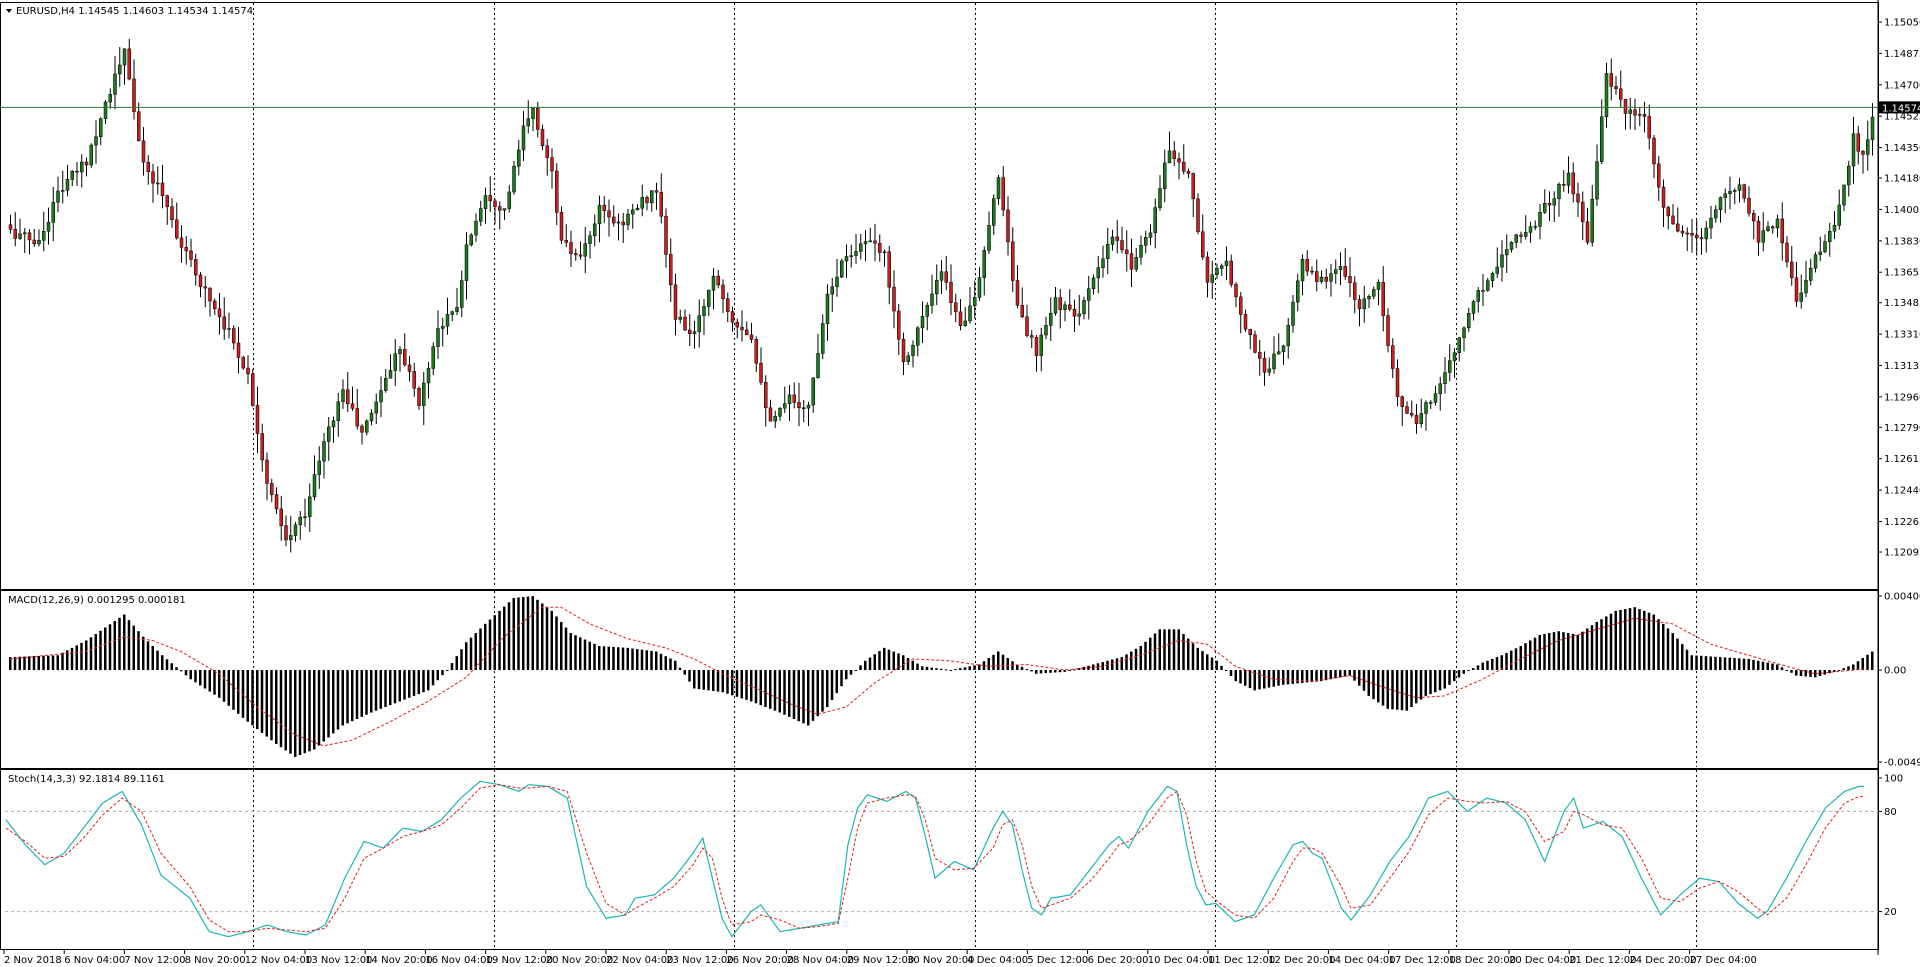  I want to click on price-tick-label: 1.14875, so click(1902, 54).